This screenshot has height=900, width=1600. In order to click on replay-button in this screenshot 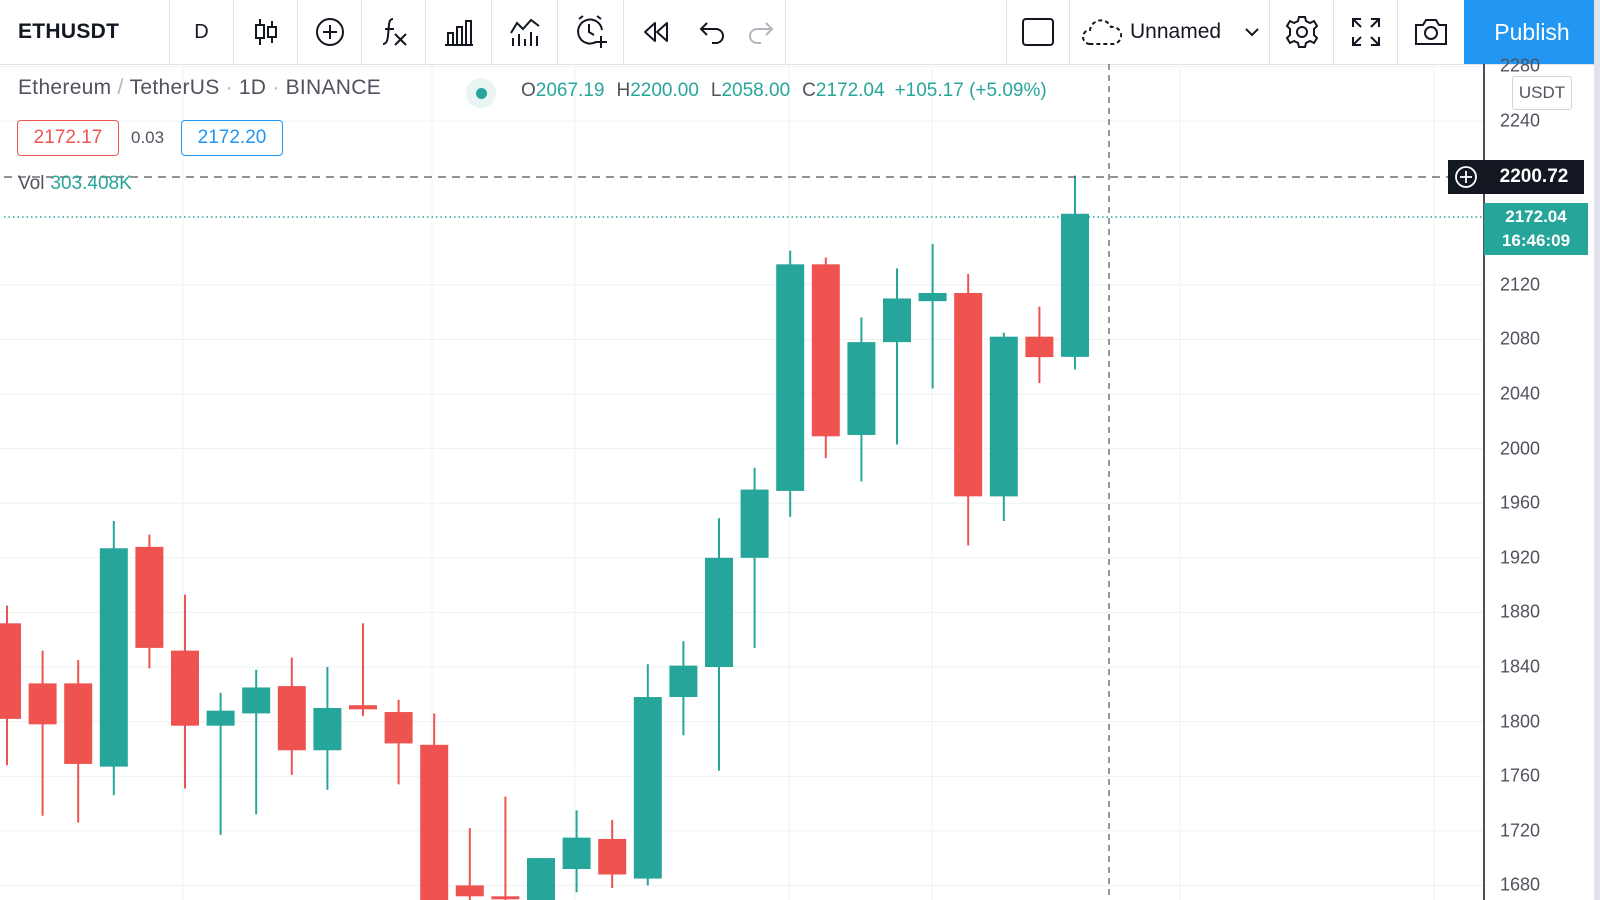, I will do `click(656, 32)`.